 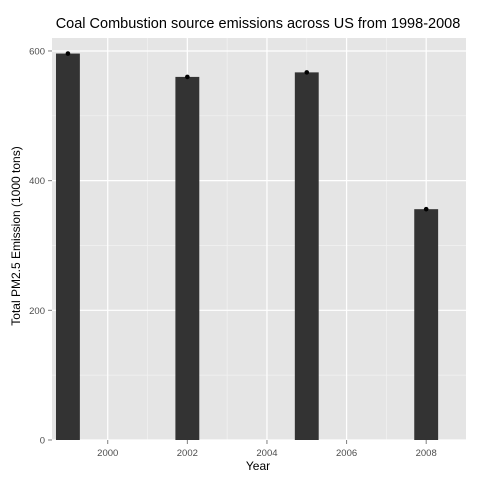 What do you see at coordinates (307, 72) in the screenshot?
I see `point-marker-2005` at bounding box center [307, 72].